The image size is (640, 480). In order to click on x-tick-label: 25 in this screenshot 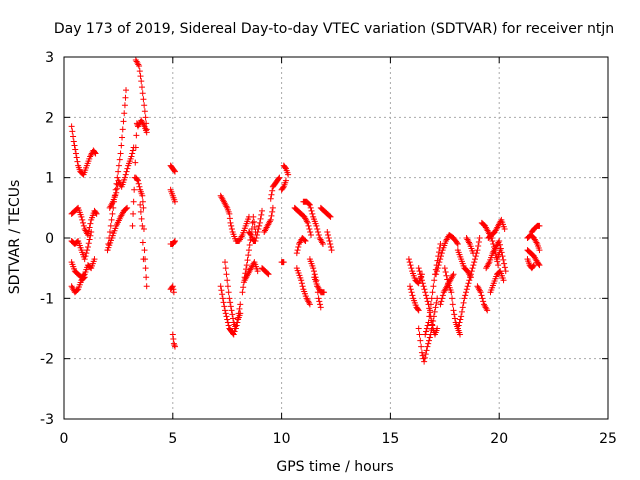, I will do `click(608, 439)`.